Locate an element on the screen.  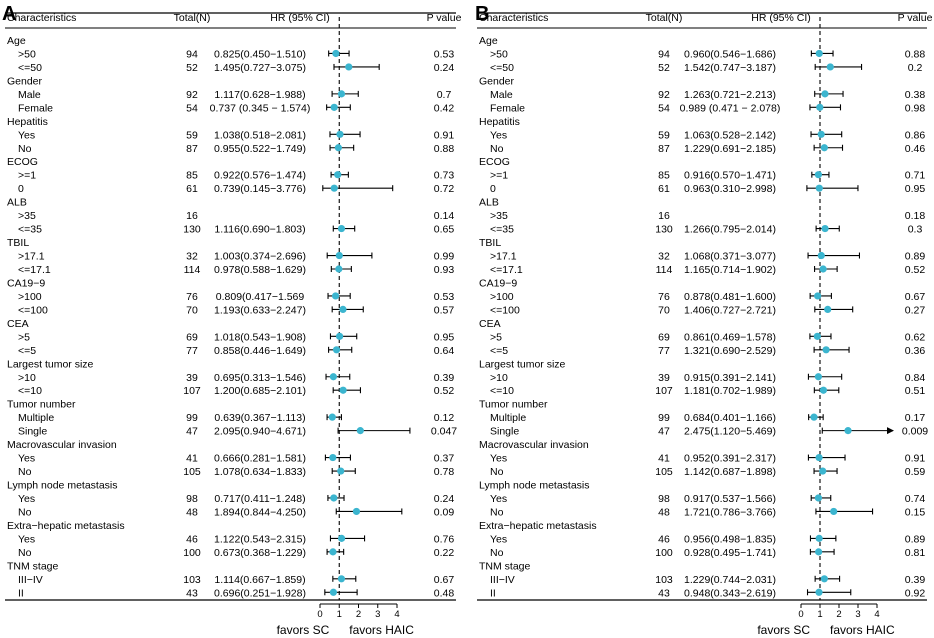
row-p-value: 0.53 is located at coordinates (444, 297).